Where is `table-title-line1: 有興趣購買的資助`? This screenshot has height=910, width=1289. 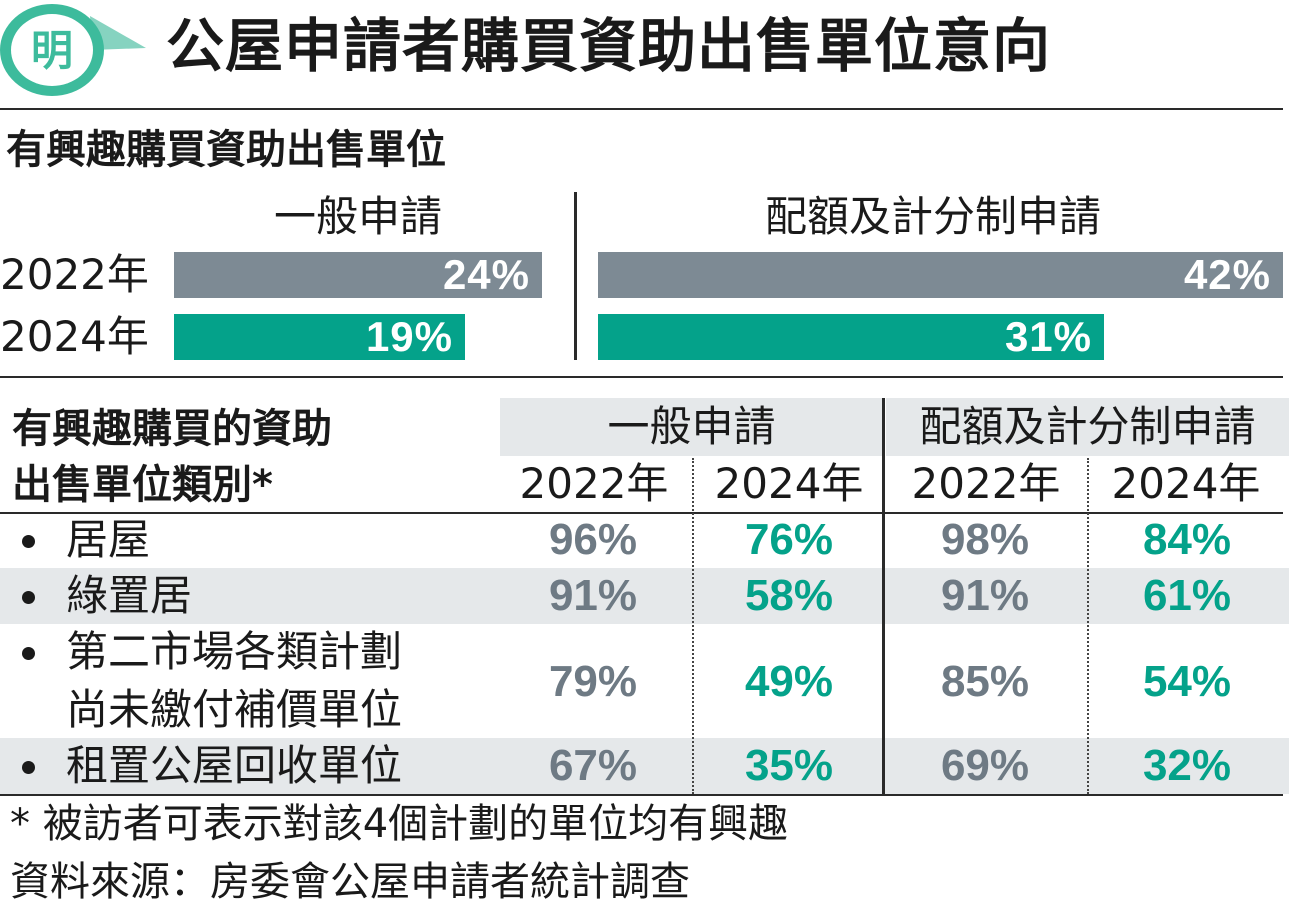
table-title-line1: 有興趣購買的資助 is located at coordinates (172, 429).